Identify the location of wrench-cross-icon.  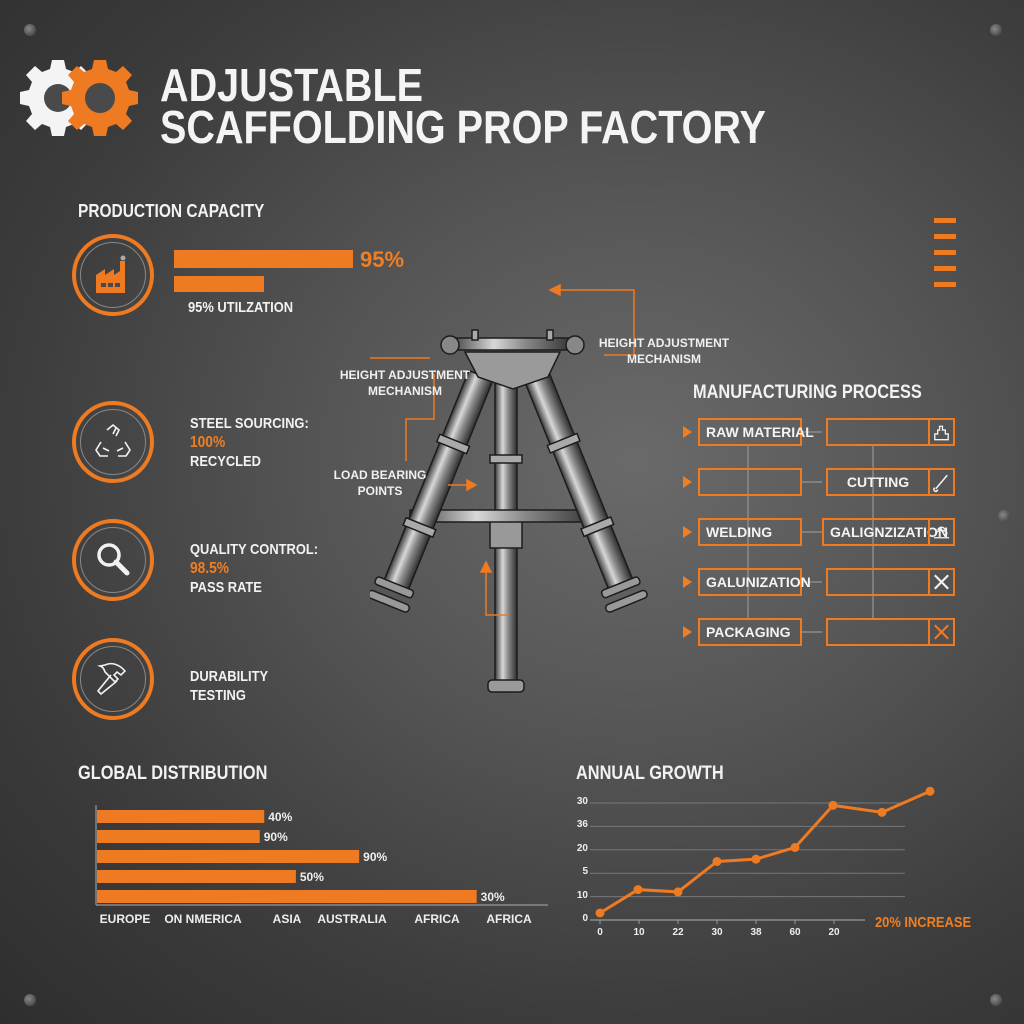
(941, 632).